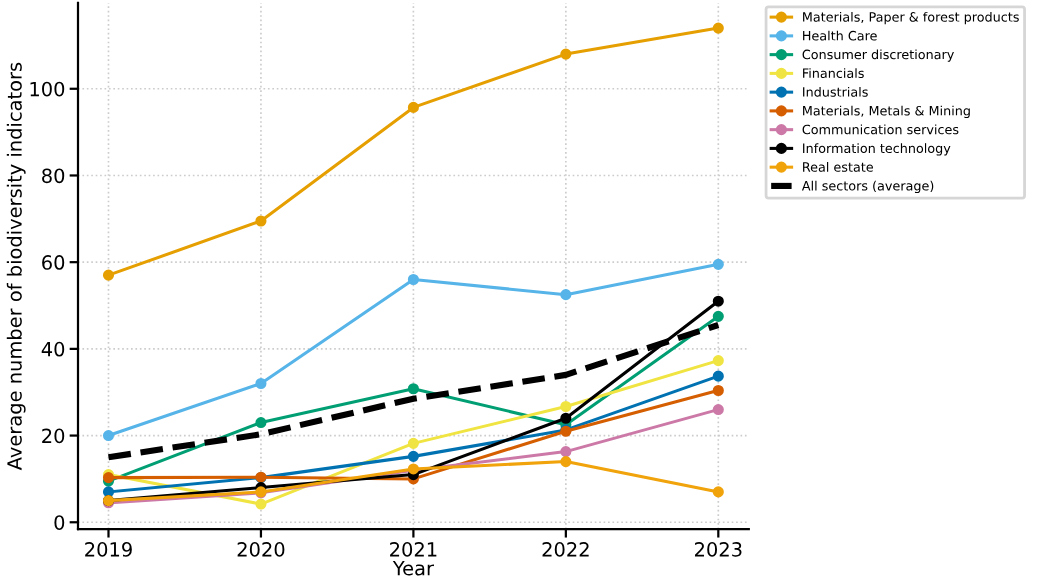  Describe the element at coordinates (718, 549) in the screenshot. I see `x-tick-label: 2023` at that location.